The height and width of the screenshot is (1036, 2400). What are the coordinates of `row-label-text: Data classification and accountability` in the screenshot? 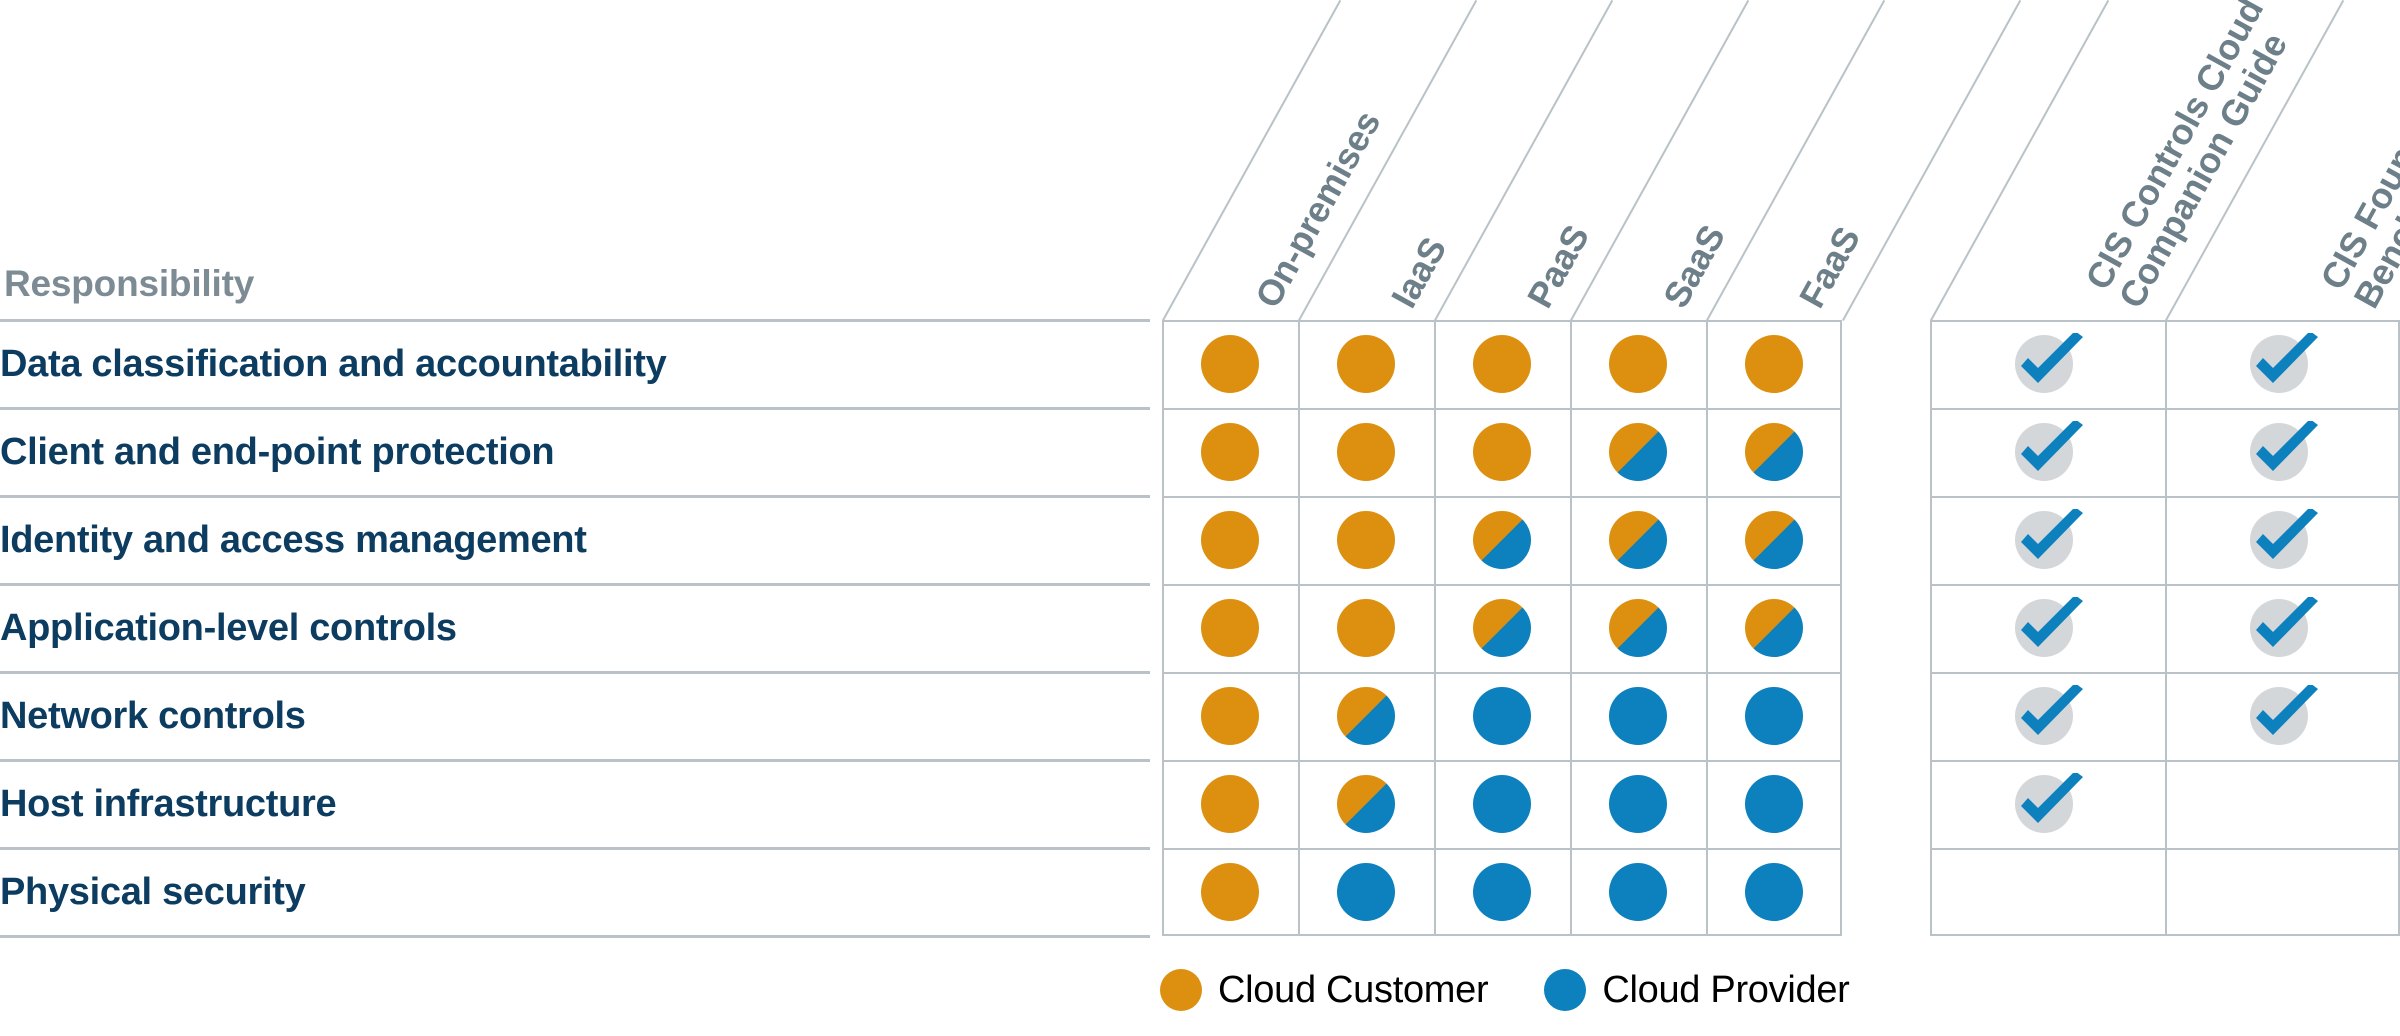 It's located at (333, 363).